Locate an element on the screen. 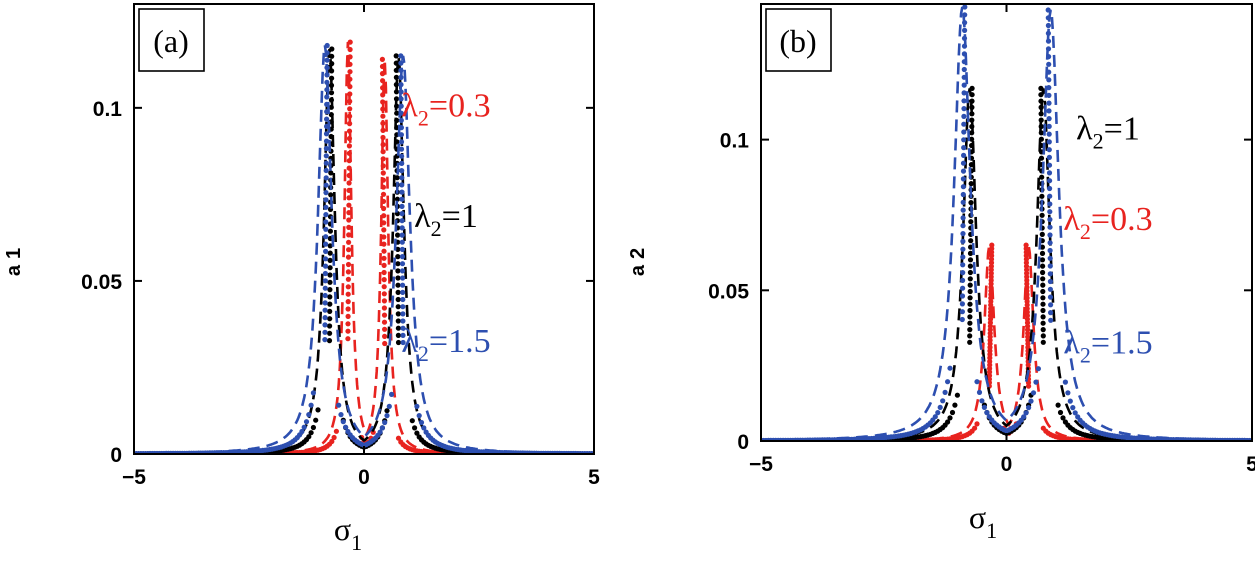 This screenshot has height=577, width=1255. panel-label: (a) is located at coordinates (171, 41).